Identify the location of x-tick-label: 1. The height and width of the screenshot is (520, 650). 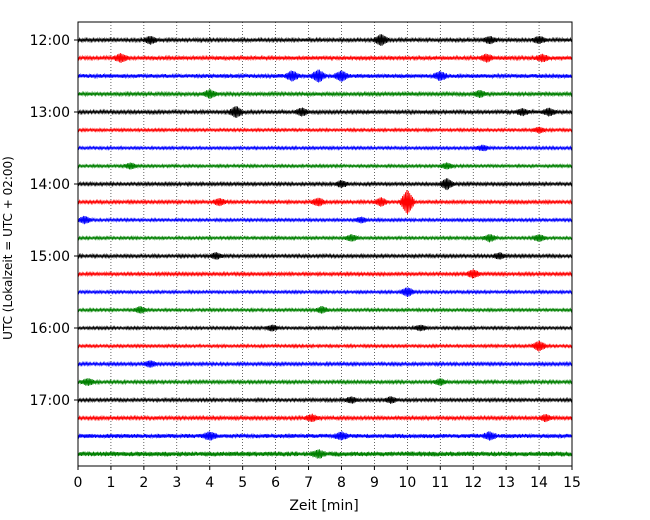
(110, 483).